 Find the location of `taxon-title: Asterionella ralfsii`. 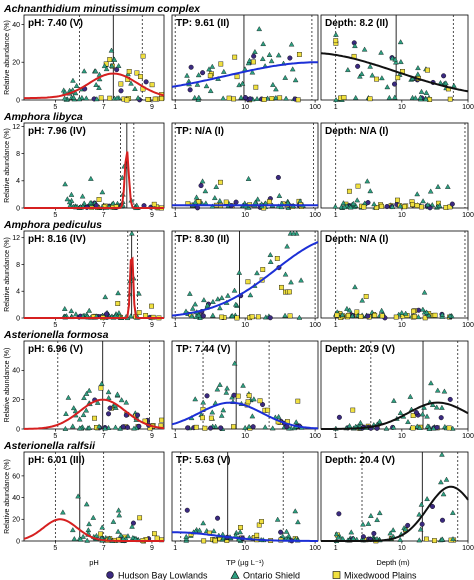

taxon-title: Asterionella ralfsii is located at coordinates (49, 446).